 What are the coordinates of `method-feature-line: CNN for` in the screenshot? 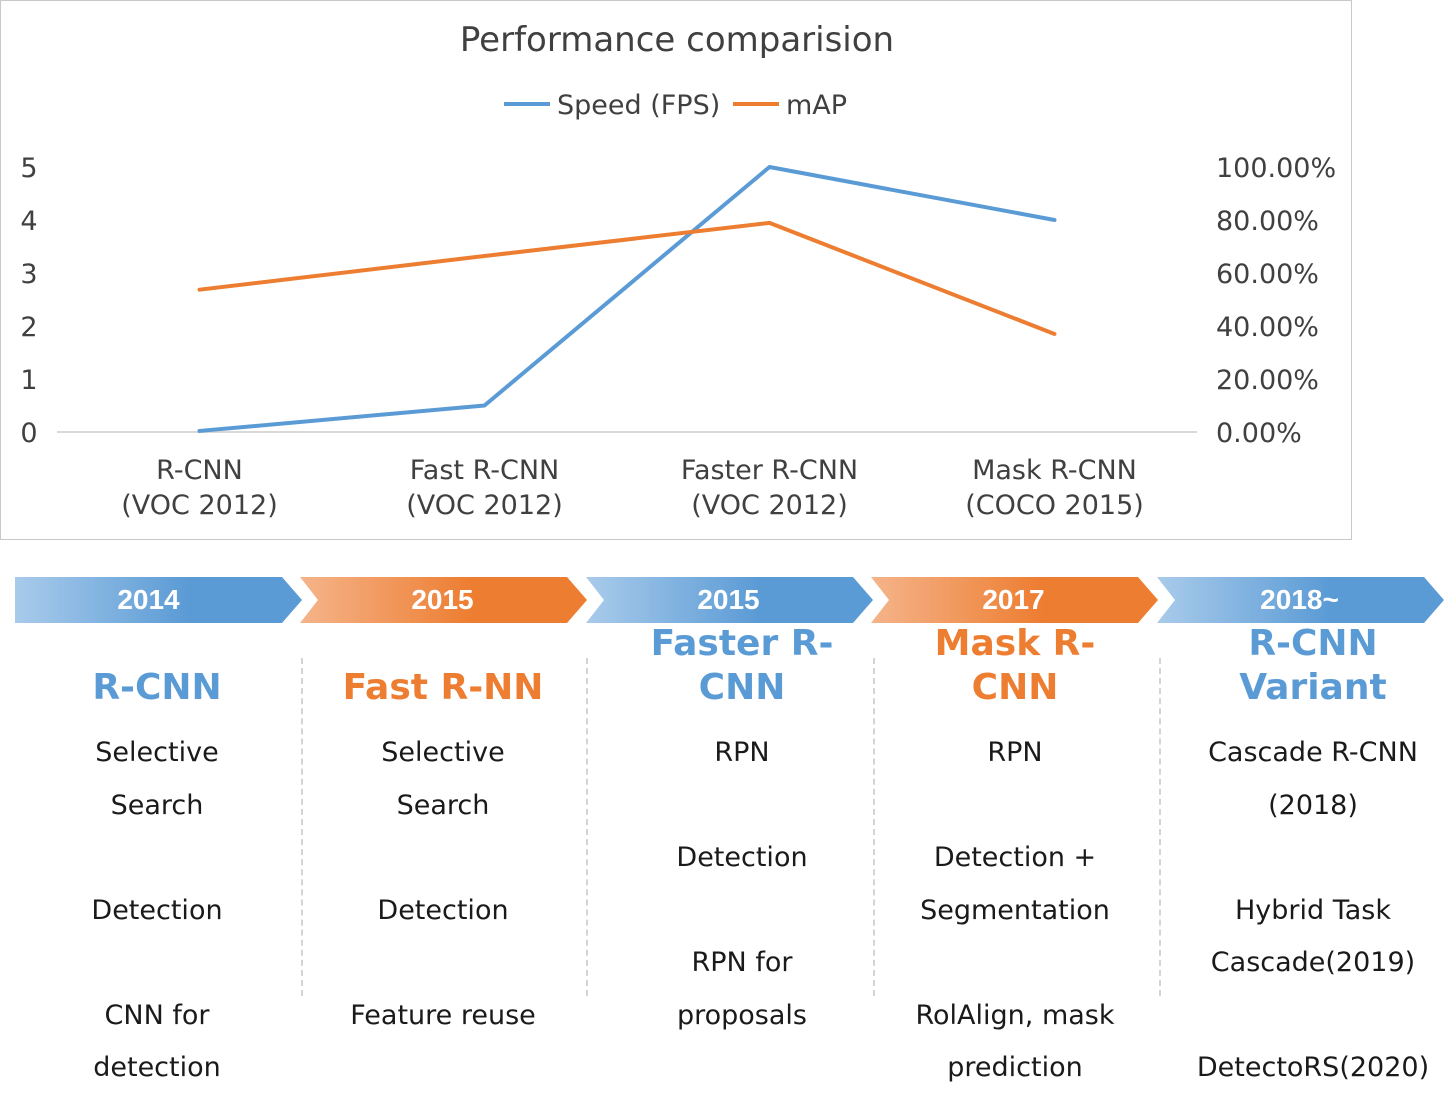 It's located at (157, 1015).